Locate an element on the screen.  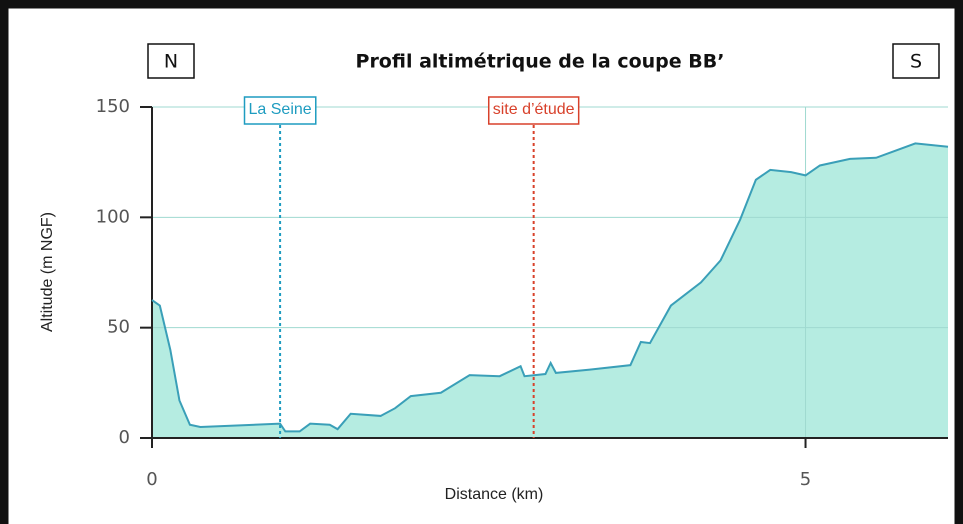
y-tick-label: 0 is located at coordinates (124, 437).